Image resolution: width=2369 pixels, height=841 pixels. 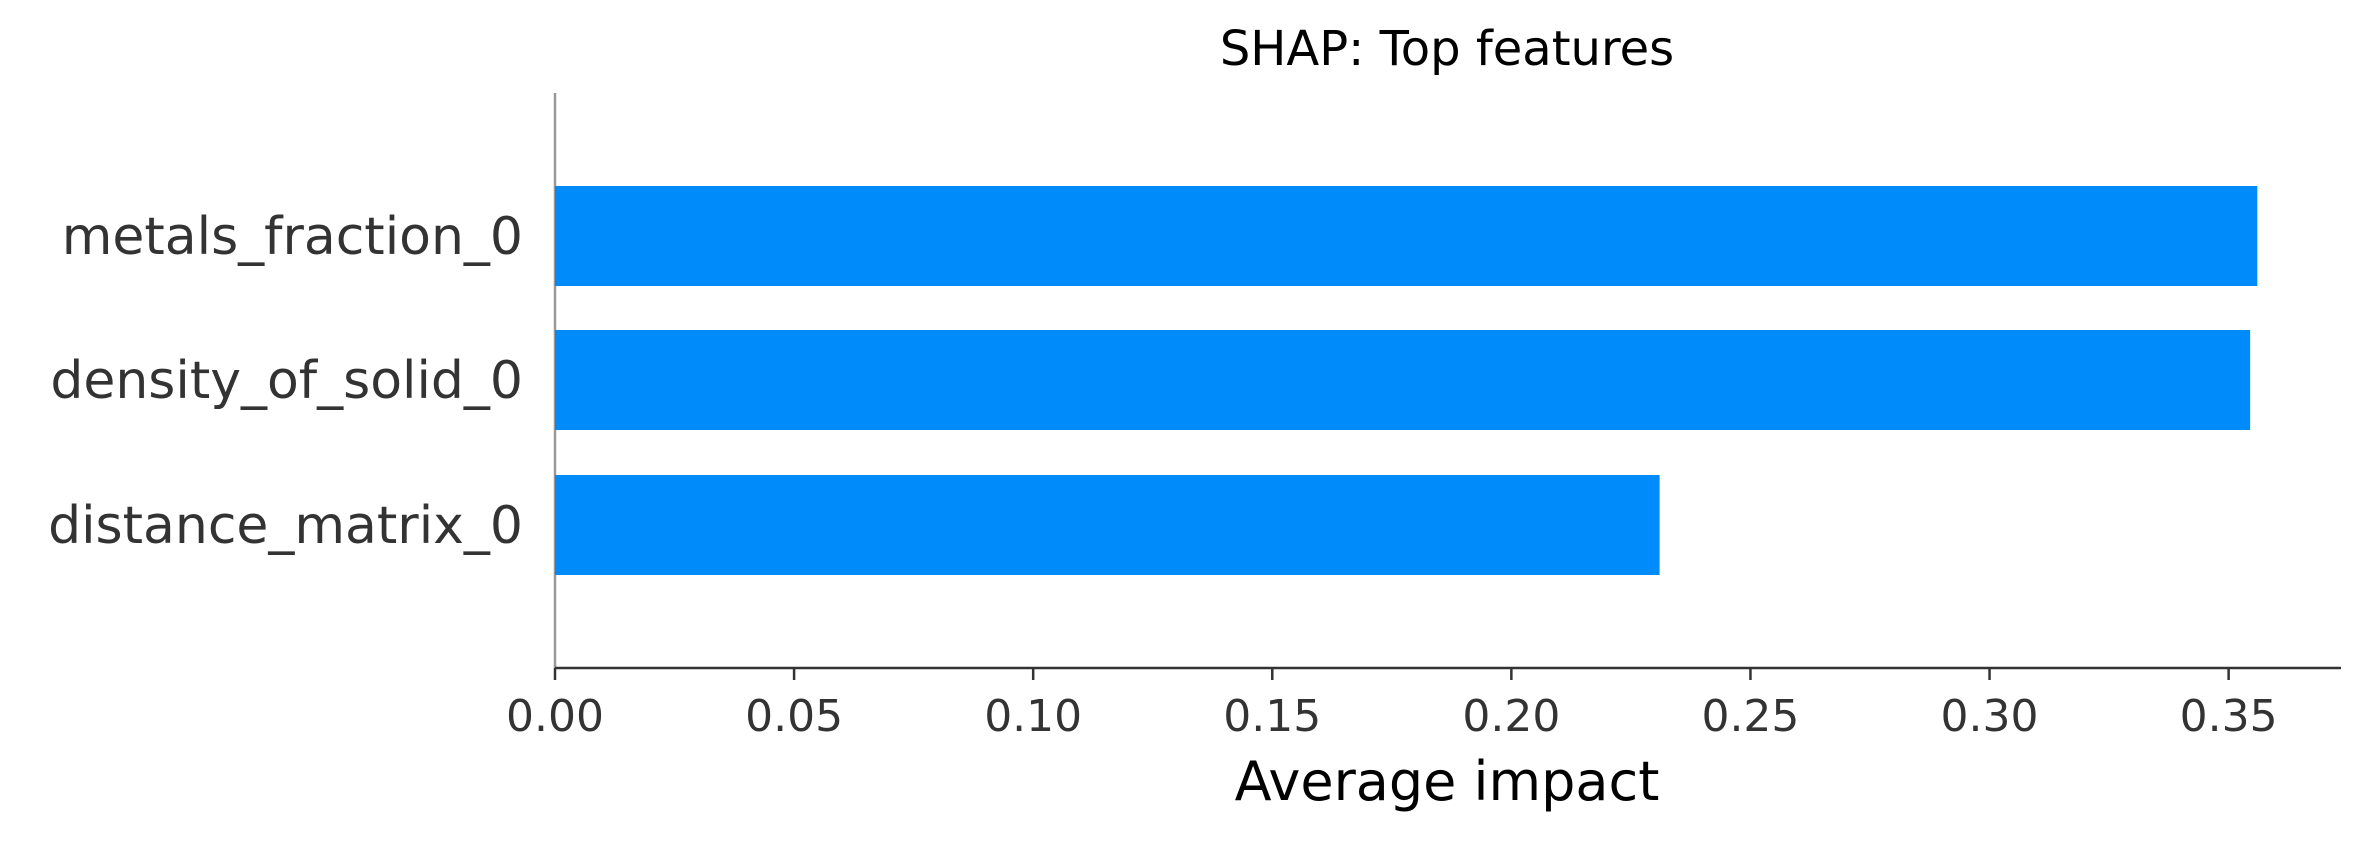 What do you see at coordinates (1990, 716) in the screenshot?
I see `x-tick-label: 0.30` at bounding box center [1990, 716].